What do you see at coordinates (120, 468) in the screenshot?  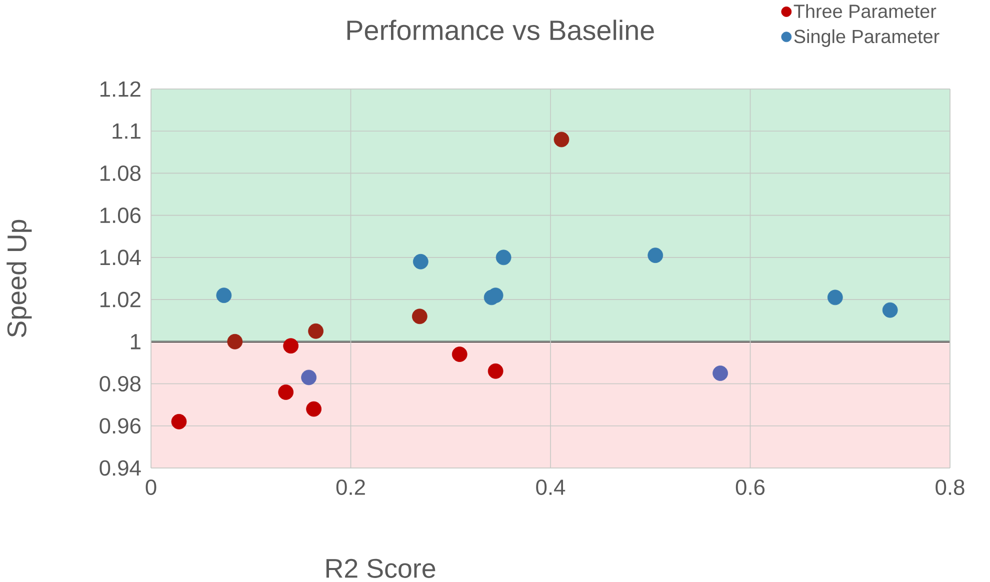 I see `y-tick-label: 0.94` at bounding box center [120, 468].